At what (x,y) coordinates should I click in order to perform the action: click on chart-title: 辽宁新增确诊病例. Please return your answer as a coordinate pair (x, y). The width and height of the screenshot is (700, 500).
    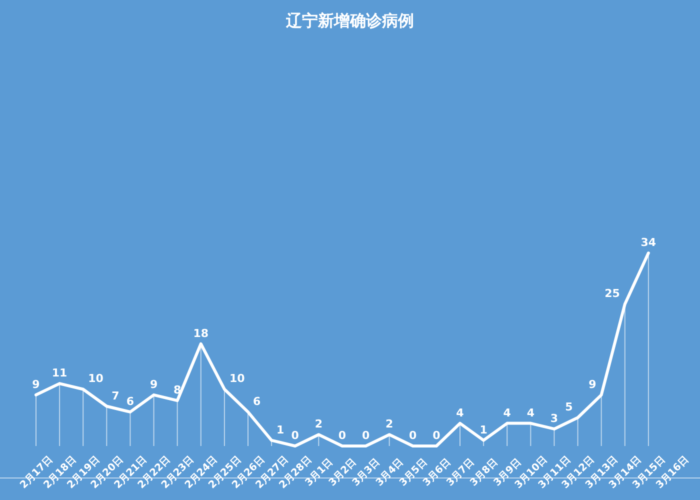
    Looking at the image, I should click on (349, 20).